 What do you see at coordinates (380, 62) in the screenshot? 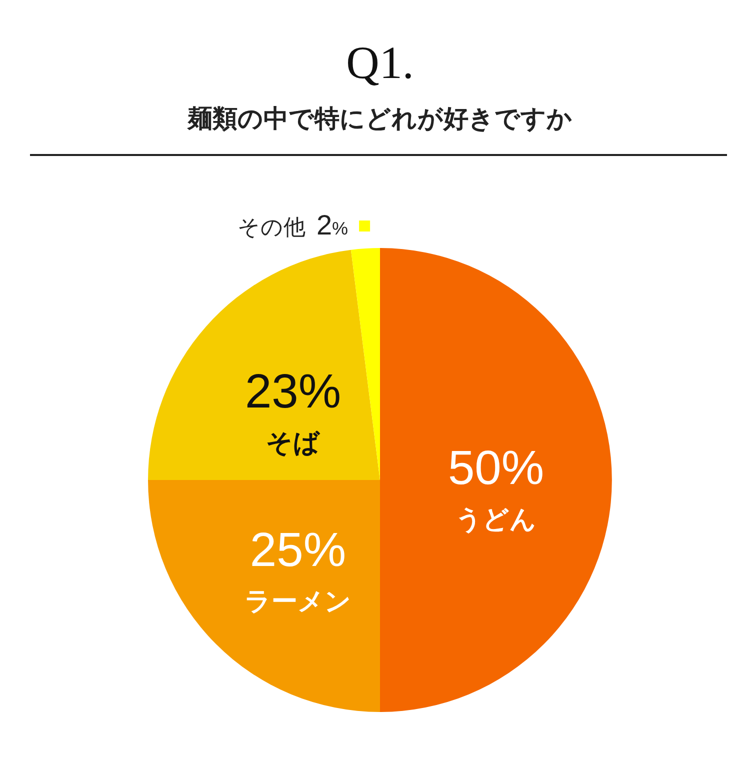
I see `title: Q1.` at bounding box center [380, 62].